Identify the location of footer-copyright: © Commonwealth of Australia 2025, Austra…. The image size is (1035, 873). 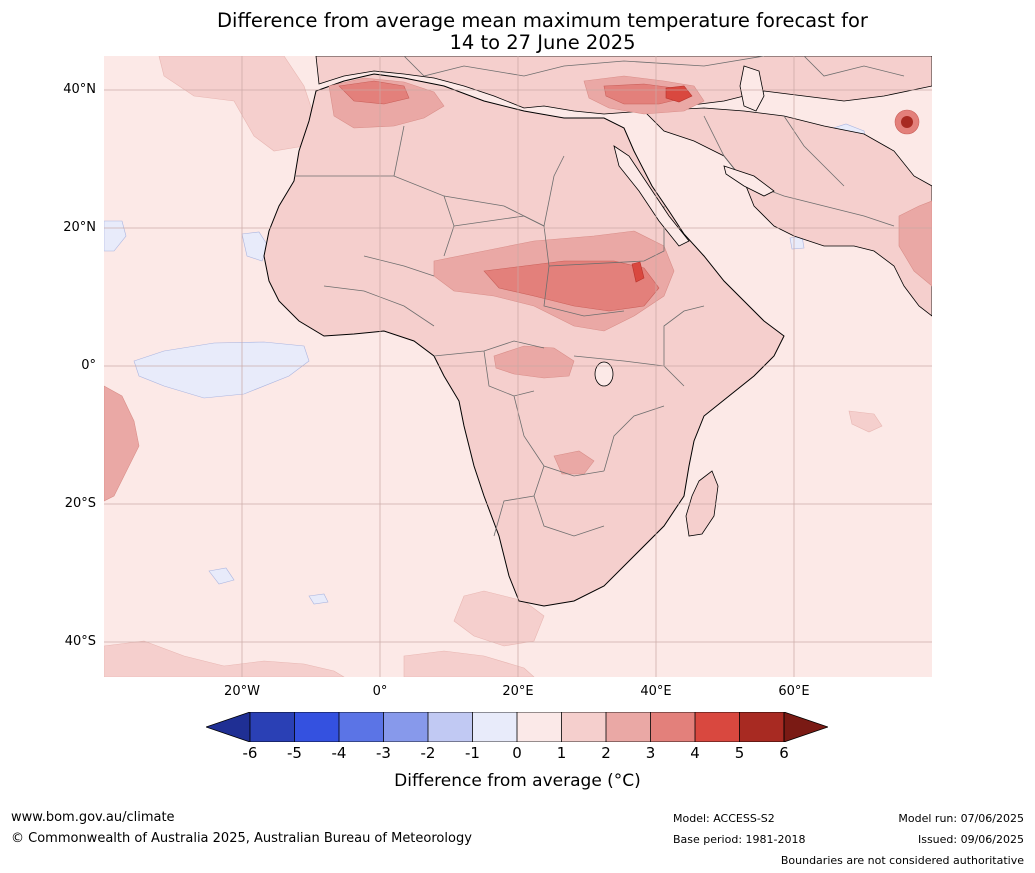
(241, 838).